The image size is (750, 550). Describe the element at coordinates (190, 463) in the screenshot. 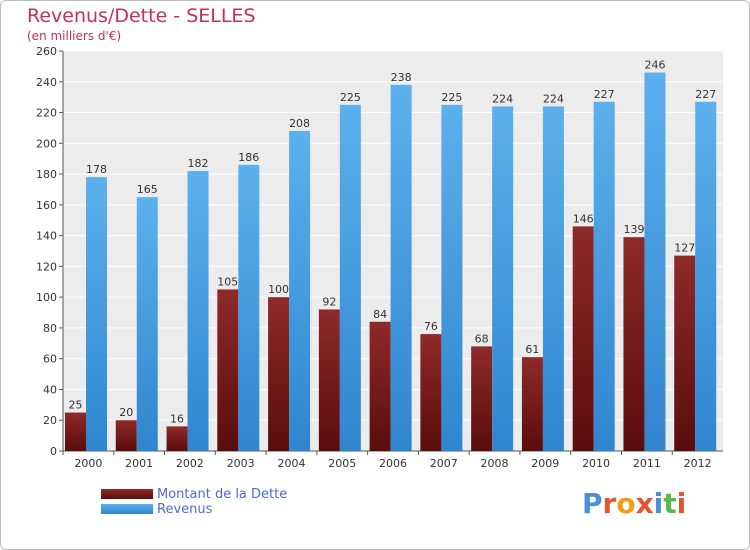

I see `x-tick-label: 2002` at that location.